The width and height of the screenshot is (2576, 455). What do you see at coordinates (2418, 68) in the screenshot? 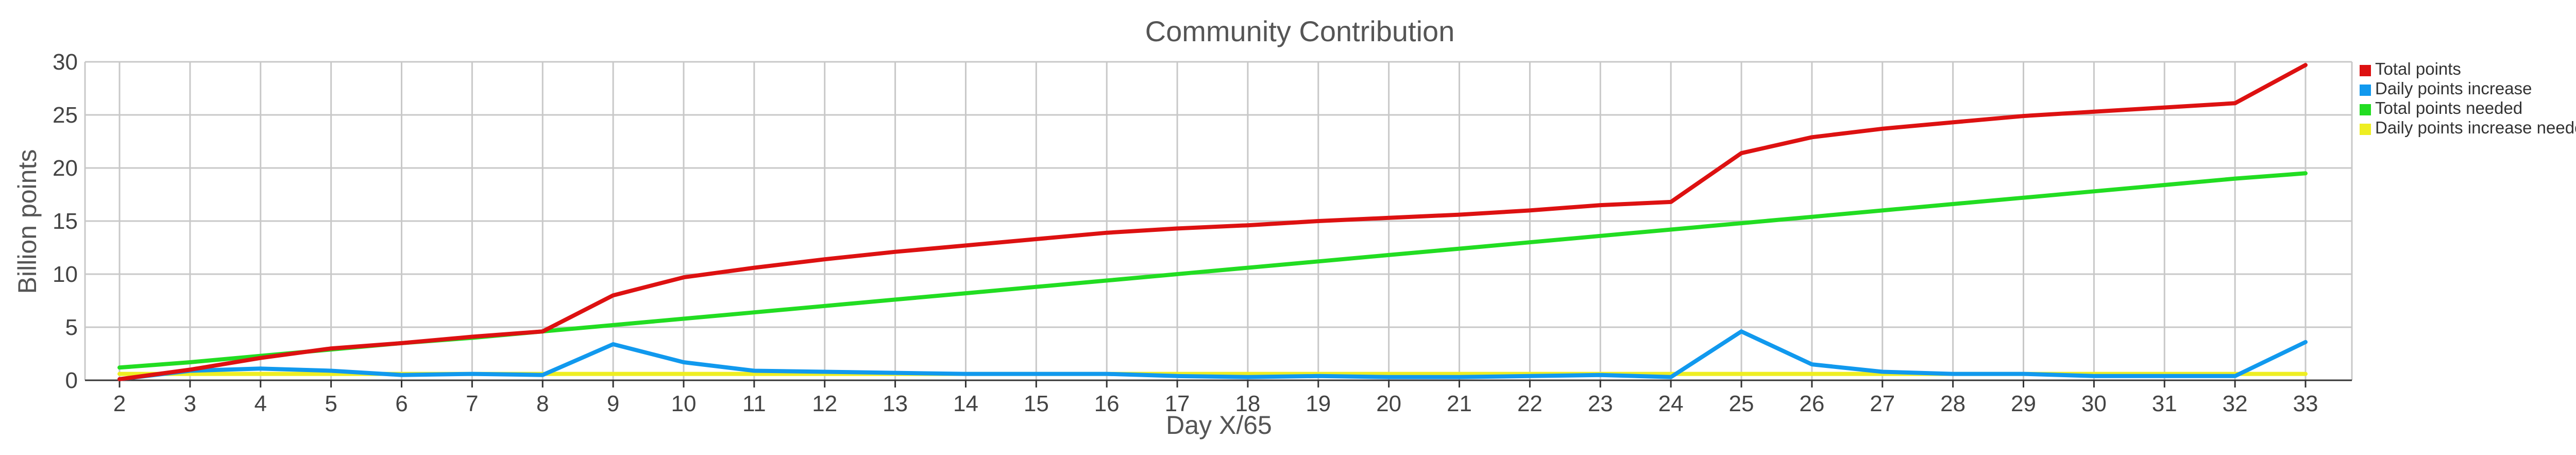
I see `legend-label: Total points` at bounding box center [2418, 68].